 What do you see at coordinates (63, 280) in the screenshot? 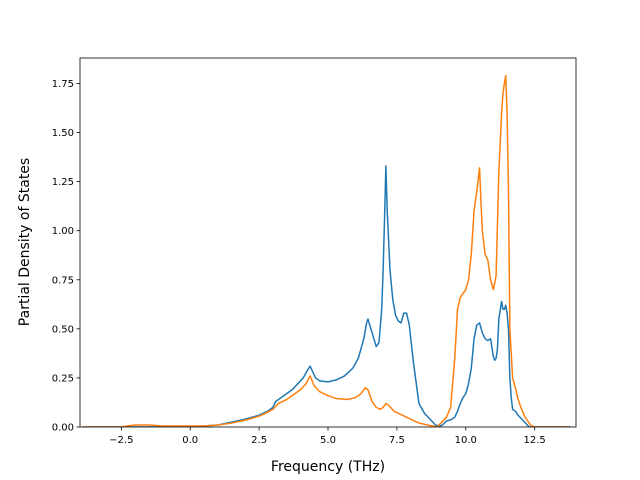
I see `y-tick-label: 0.75` at bounding box center [63, 280].